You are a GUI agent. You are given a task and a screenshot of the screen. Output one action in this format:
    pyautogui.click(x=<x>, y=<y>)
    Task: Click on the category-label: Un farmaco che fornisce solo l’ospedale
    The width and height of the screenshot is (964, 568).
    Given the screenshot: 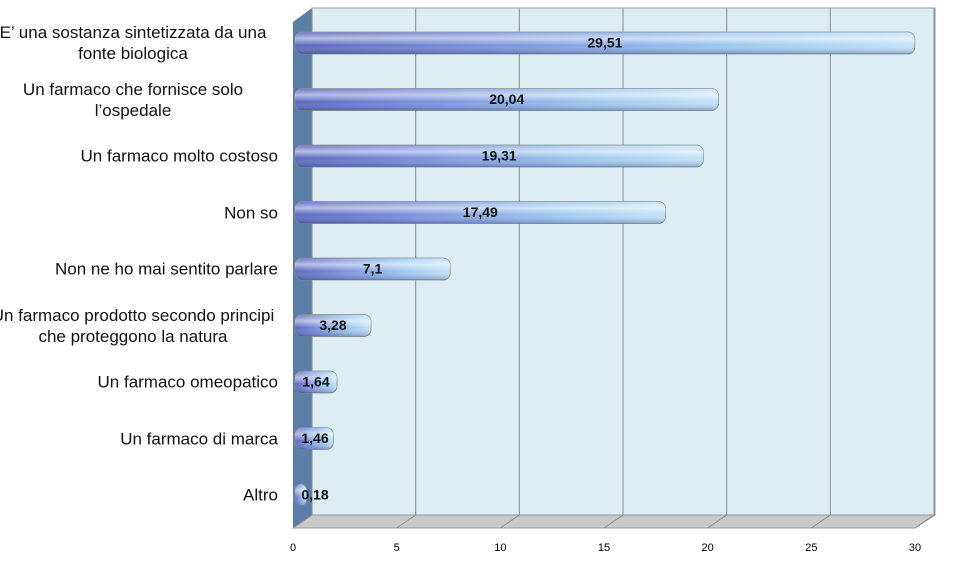 What is the action you would take?
    pyautogui.click(x=139, y=100)
    